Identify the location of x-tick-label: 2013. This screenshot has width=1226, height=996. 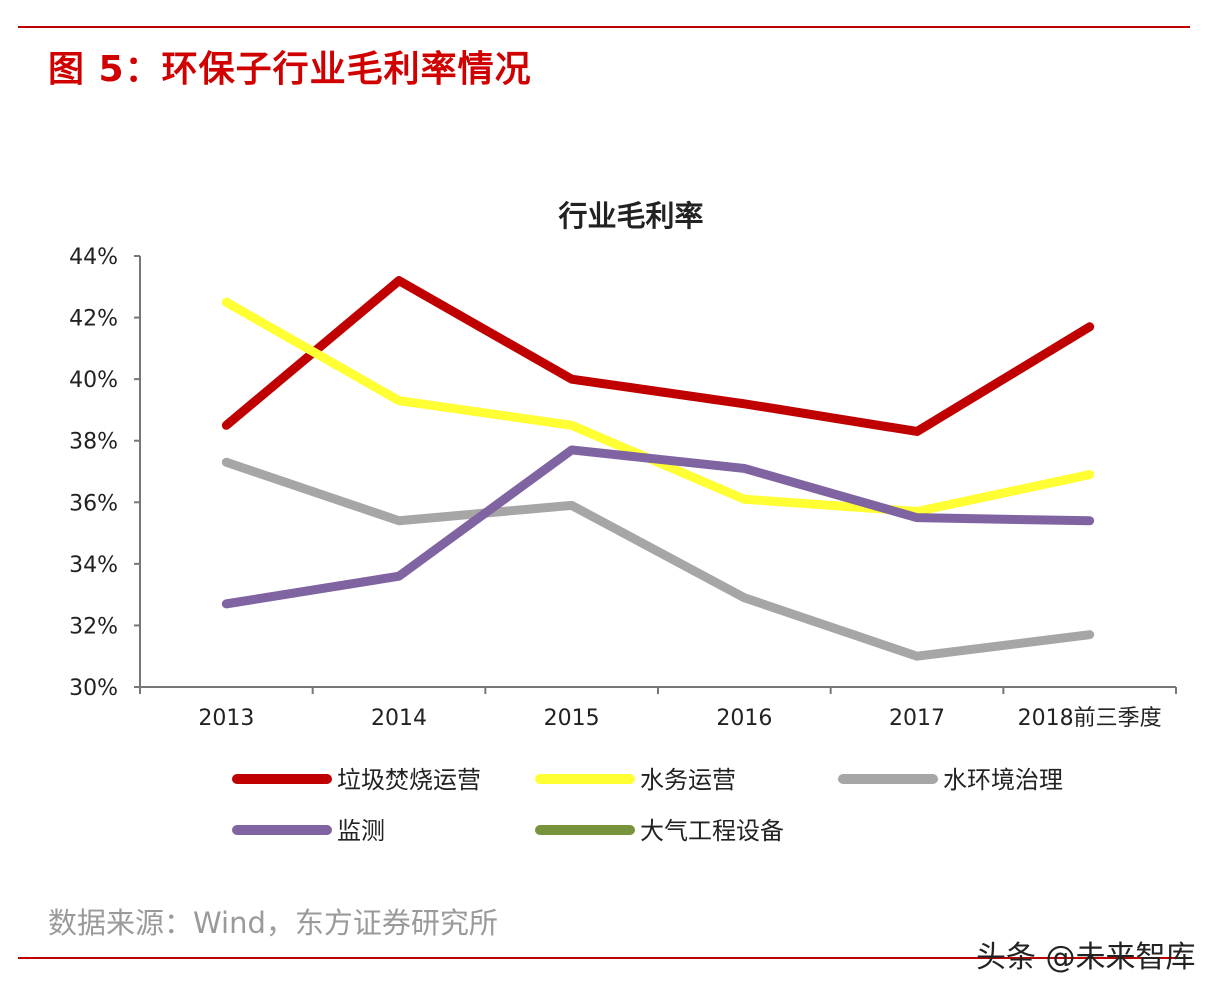
(226, 718).